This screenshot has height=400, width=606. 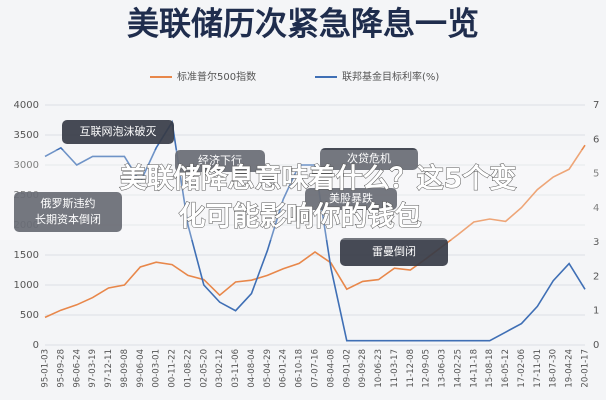 What do you see at coordinates (427, 368) in the screenshot?
I see `x-tick-label: 12-09-05` at bounding box center [427, 368].